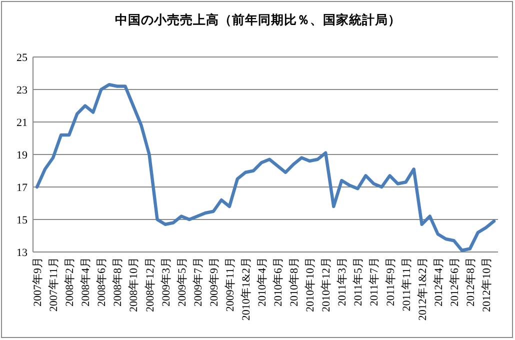  Describe the element at coordinates (390, 281) in the screenshot. I see `x-tick-label: 2011年9月` at that location.